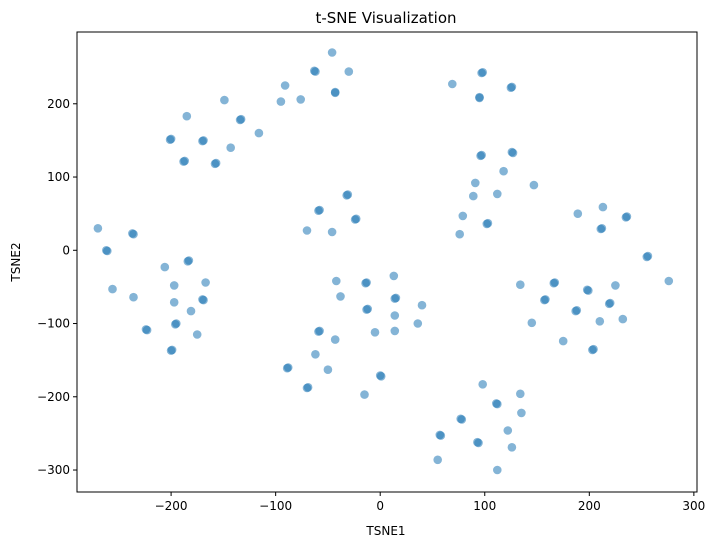 The height and width of the screenshot is (547, 716). Describe the element at coordinates (275, 506) in the screenshot. I see `x-tick-label: −100` at that location.